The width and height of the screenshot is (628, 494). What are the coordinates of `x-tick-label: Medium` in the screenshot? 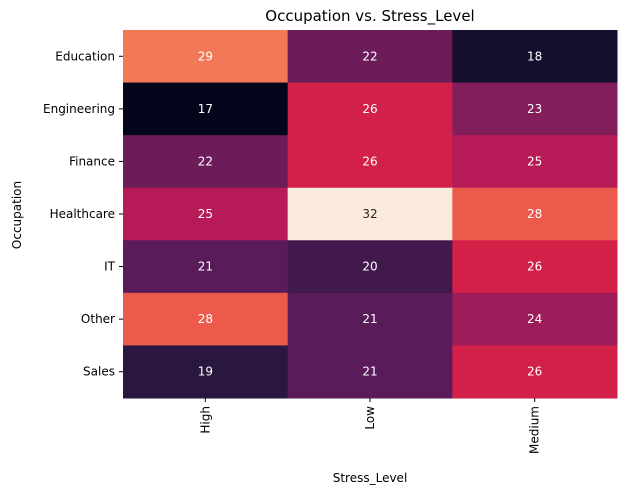 It's located at (535, 430).